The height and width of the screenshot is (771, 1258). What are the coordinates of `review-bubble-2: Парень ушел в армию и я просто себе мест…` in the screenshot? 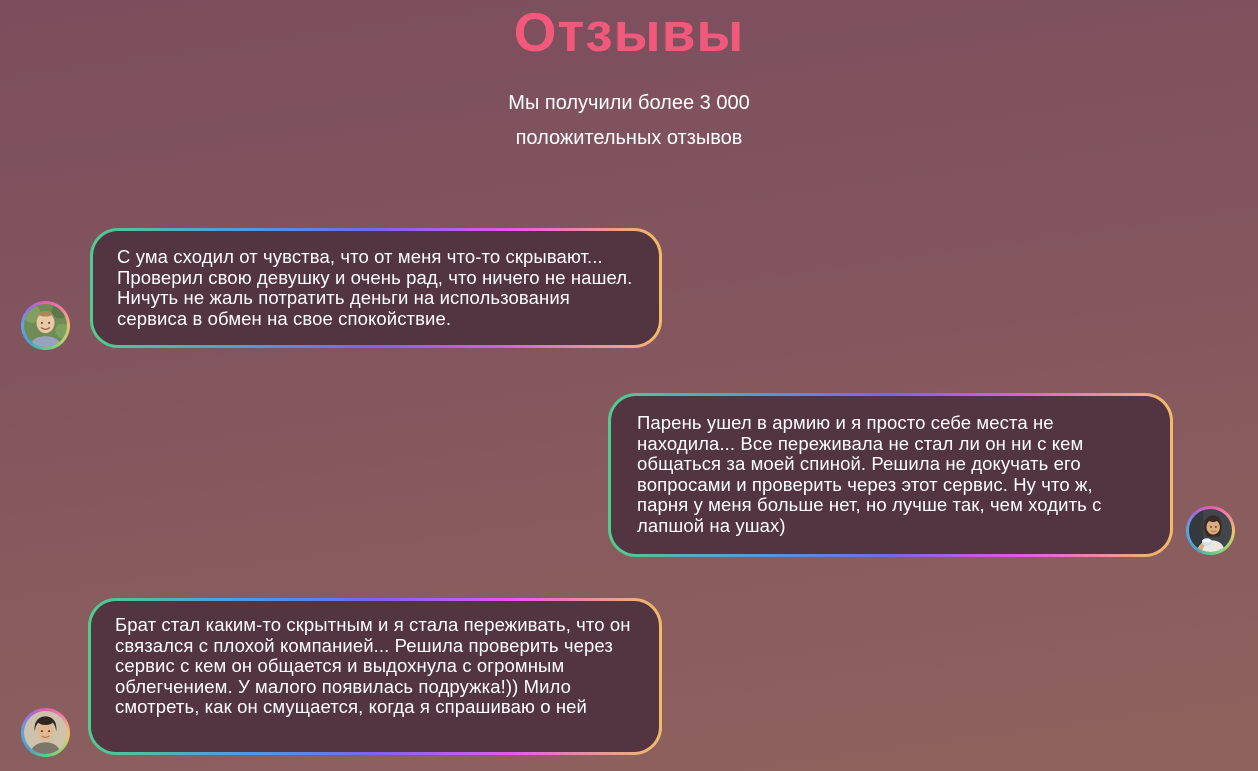 It's located at (890, 475).